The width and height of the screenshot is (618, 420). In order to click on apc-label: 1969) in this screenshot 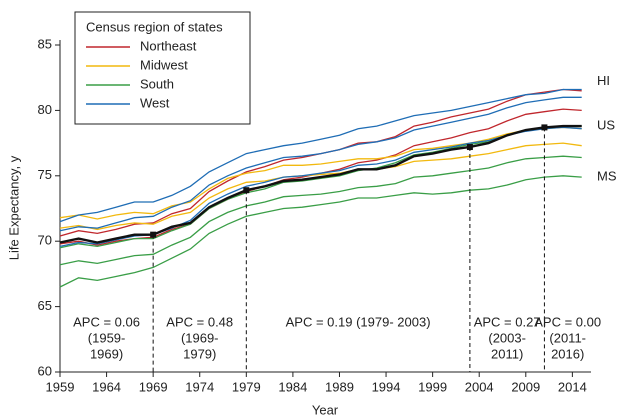, I will do `click(106, 353)`.